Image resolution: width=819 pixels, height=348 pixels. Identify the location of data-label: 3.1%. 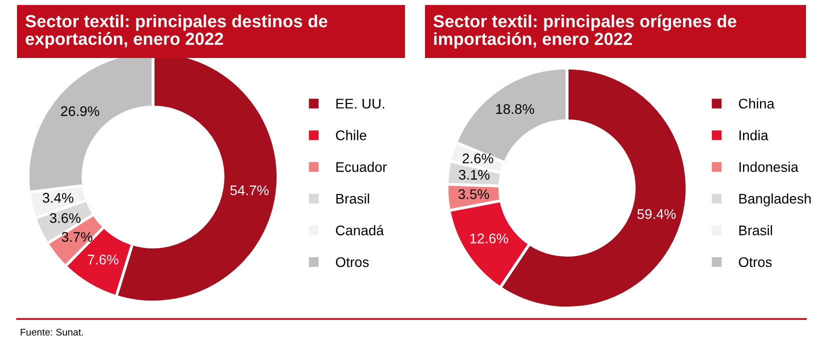
(474, 175).